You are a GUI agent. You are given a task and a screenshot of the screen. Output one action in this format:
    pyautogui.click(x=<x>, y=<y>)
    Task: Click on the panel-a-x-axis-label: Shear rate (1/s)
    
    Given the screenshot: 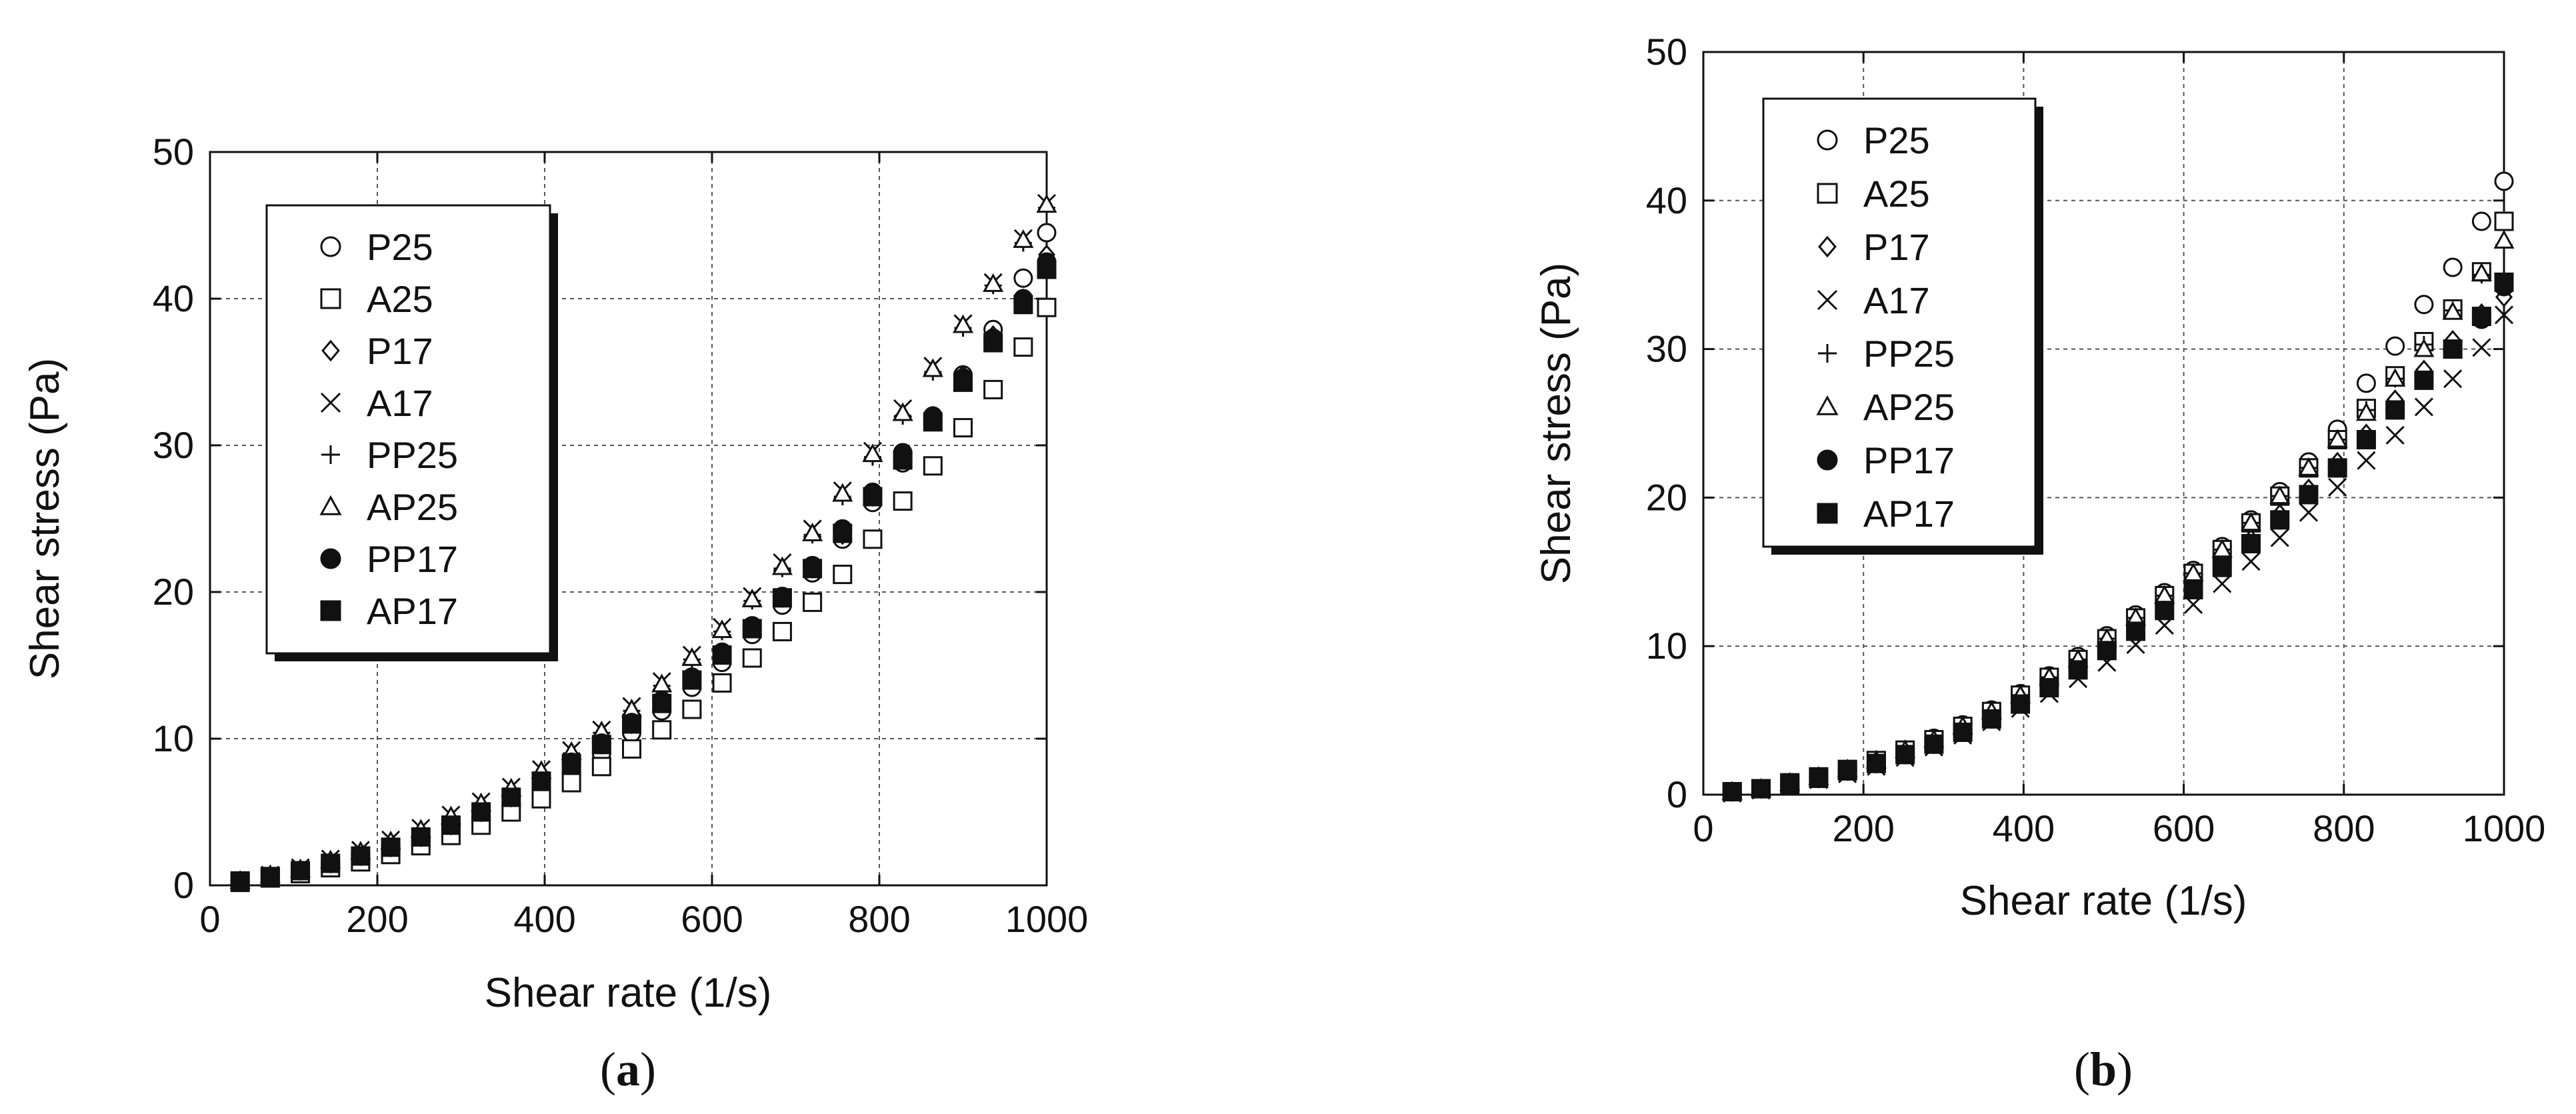 What is the action you would take?
    pyautogui.click(x=628, y=993)
    